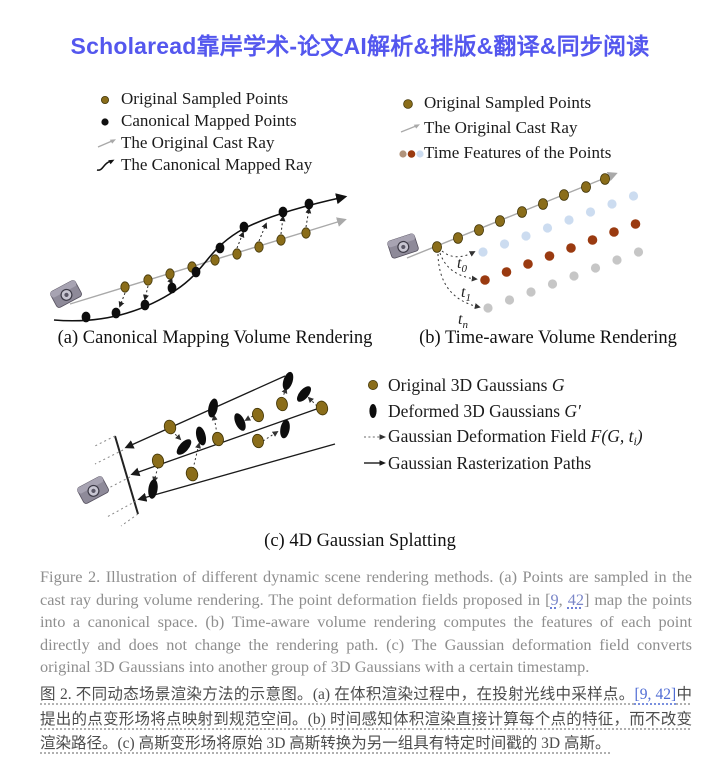 The image size is (720, 773). What do you see at coordinates (360, 46) in the screenshot?
I see `app-title: Scholaread靠岸学术-论文AI解析&排版&翻译&同步阅读` at bounding box center [360, 46].